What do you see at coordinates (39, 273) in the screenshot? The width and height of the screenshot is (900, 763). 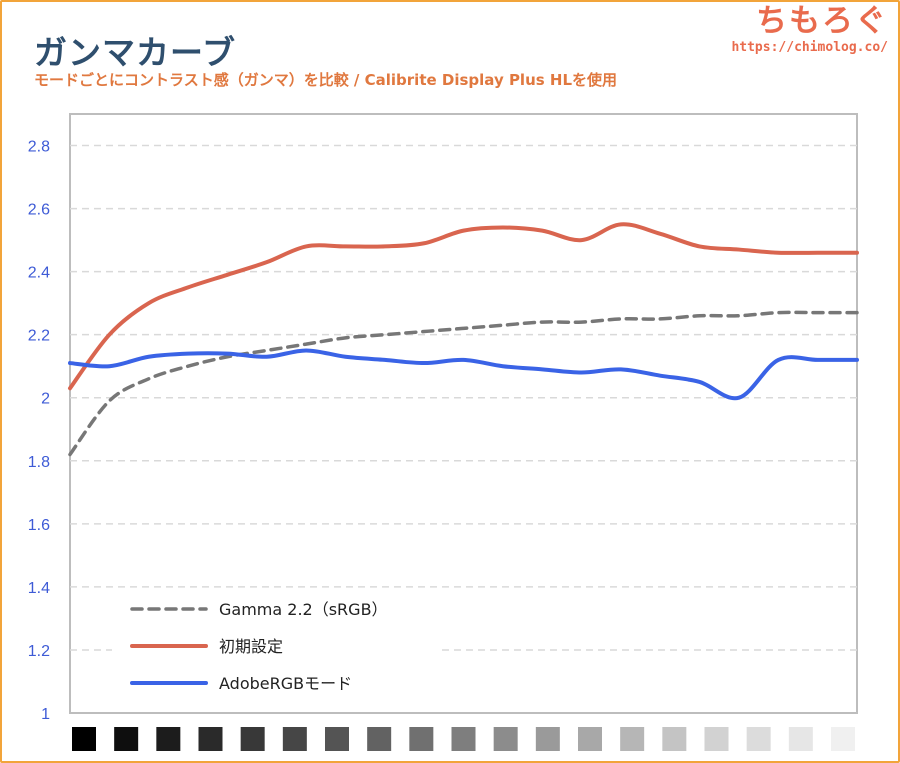 I see `y-tick-label: 2.4` at bounding box center [39, 273].